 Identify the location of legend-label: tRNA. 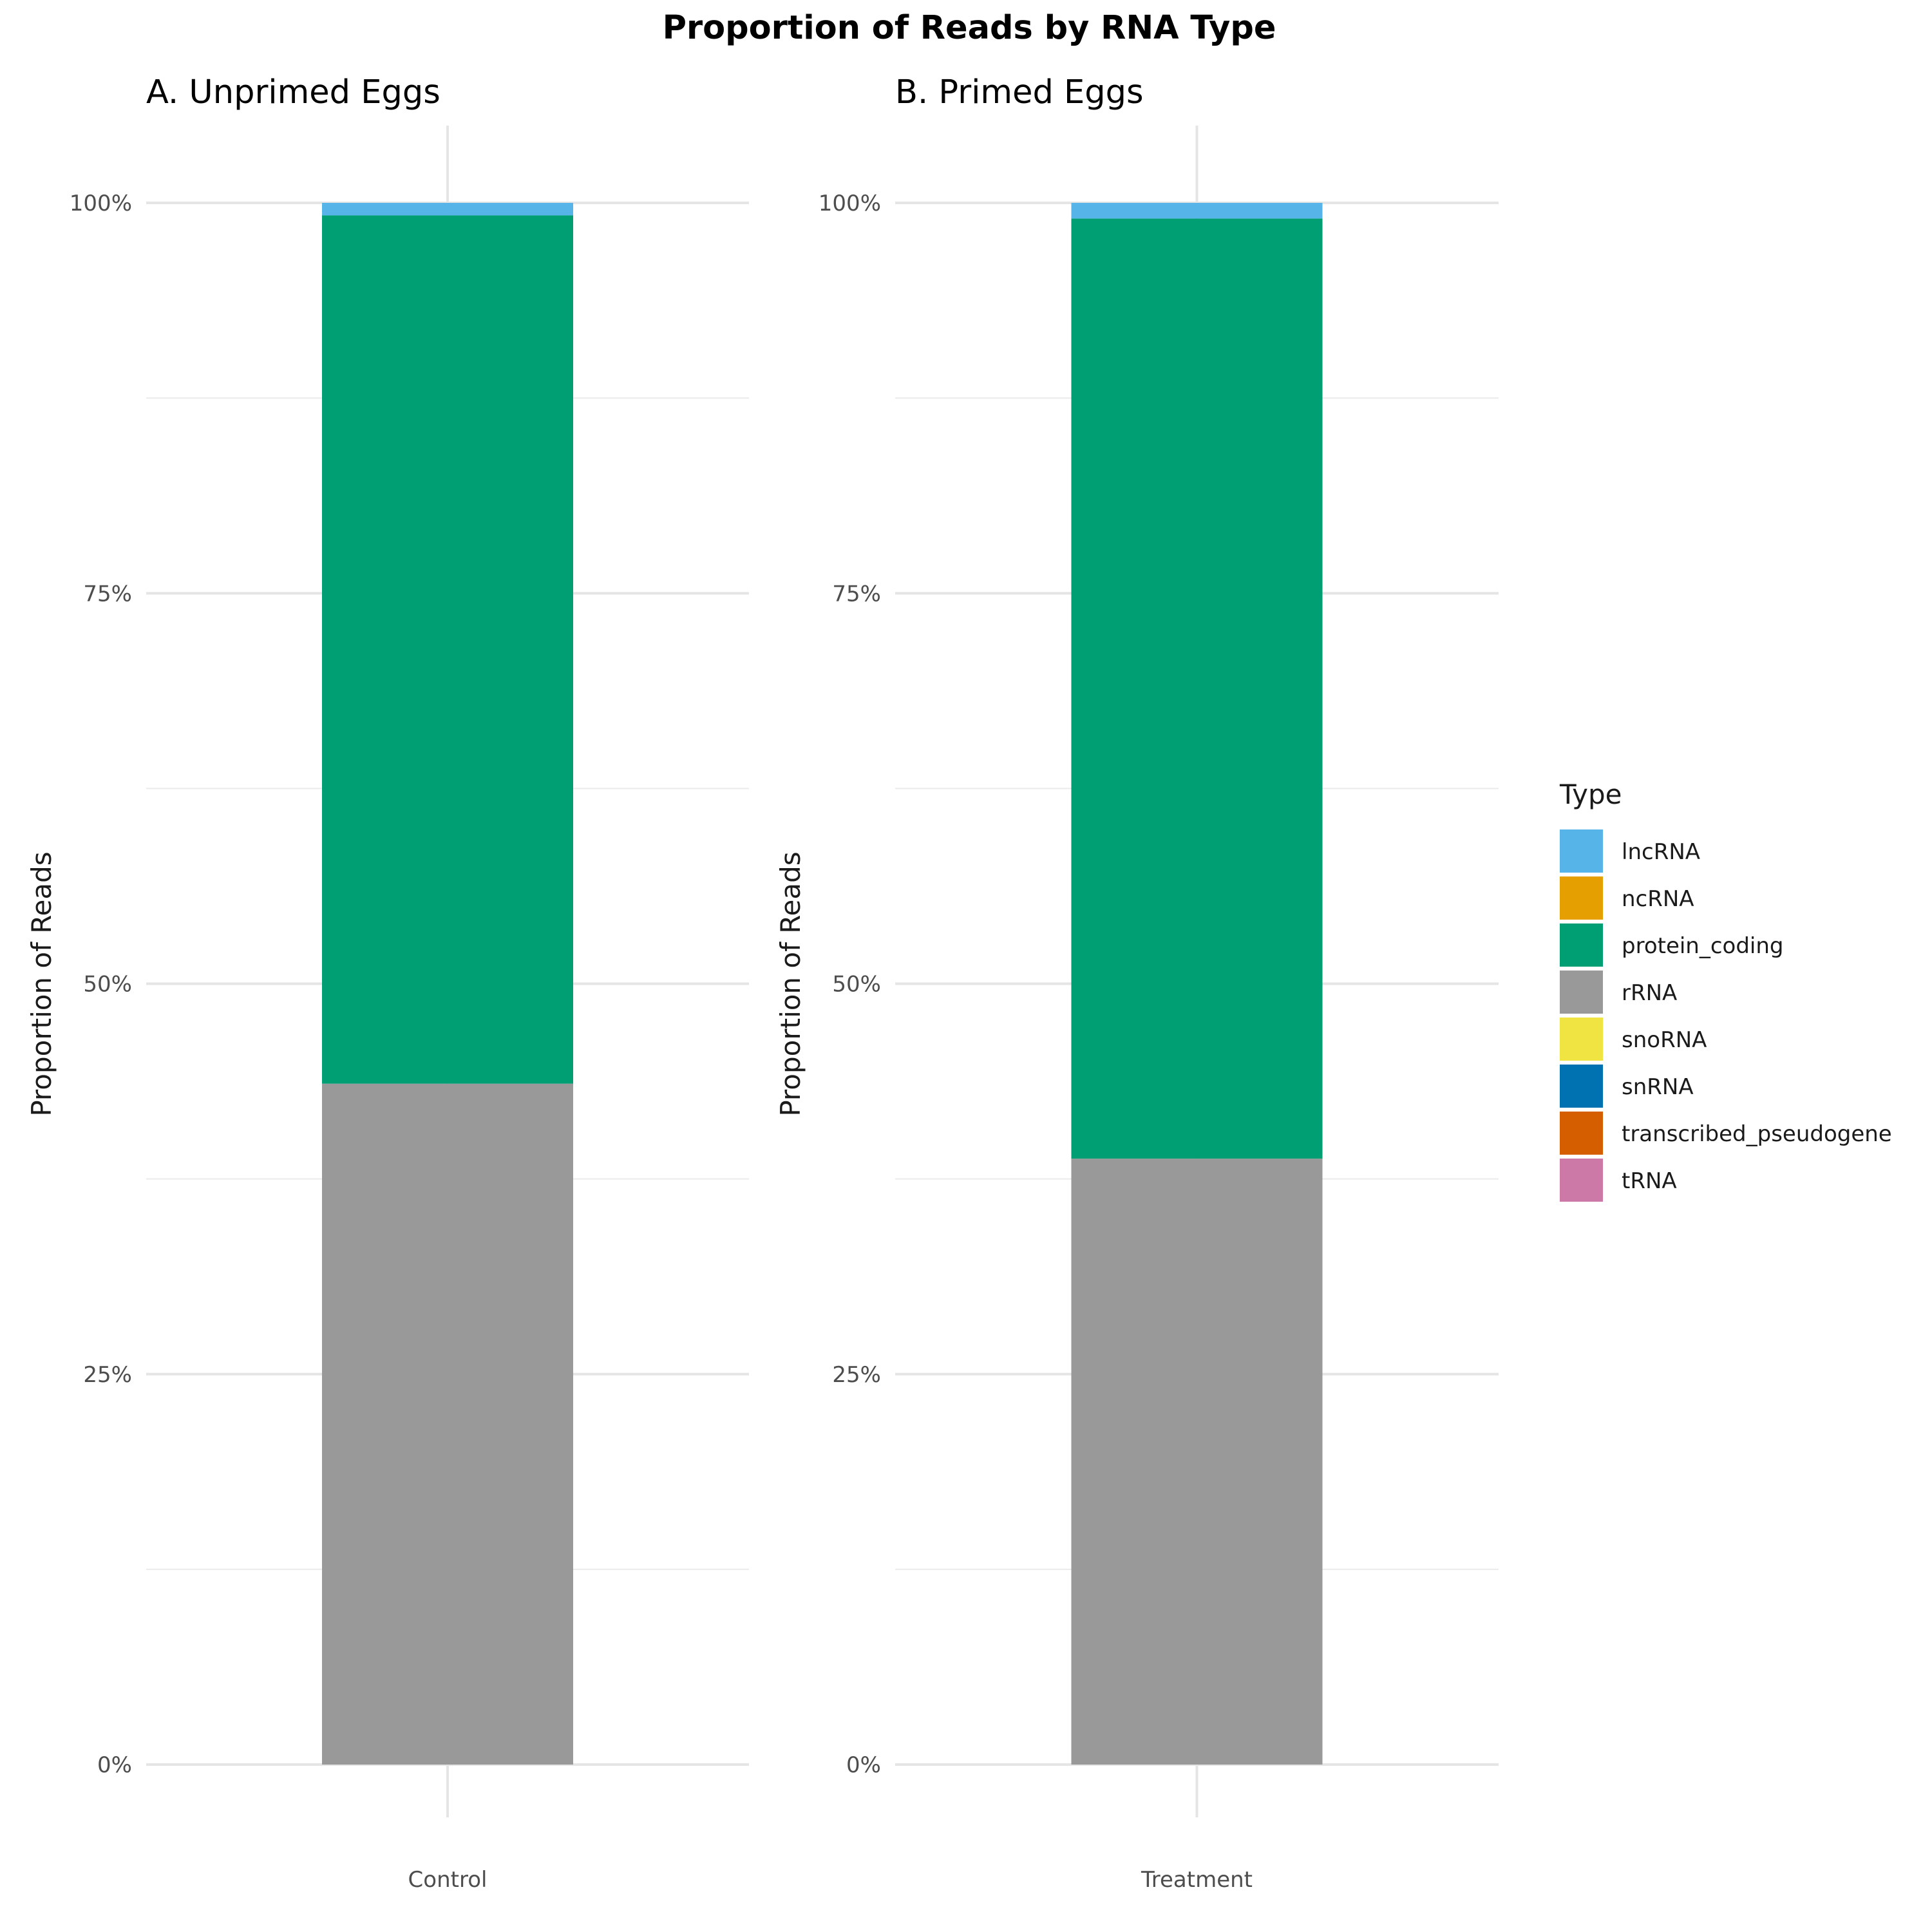
(1649, 1181).